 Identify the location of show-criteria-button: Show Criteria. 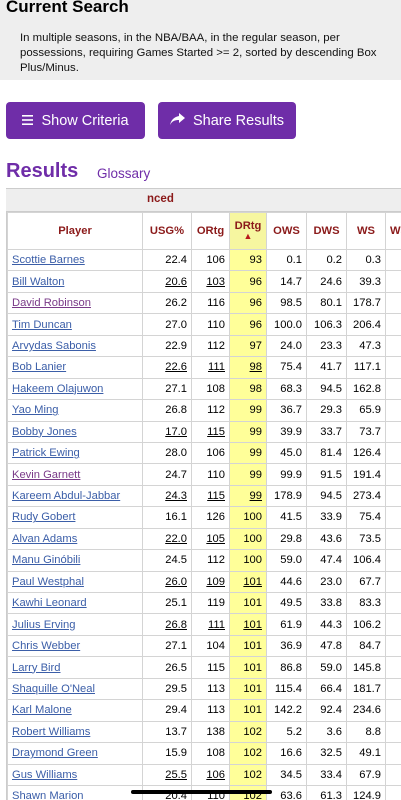
(75, 120).